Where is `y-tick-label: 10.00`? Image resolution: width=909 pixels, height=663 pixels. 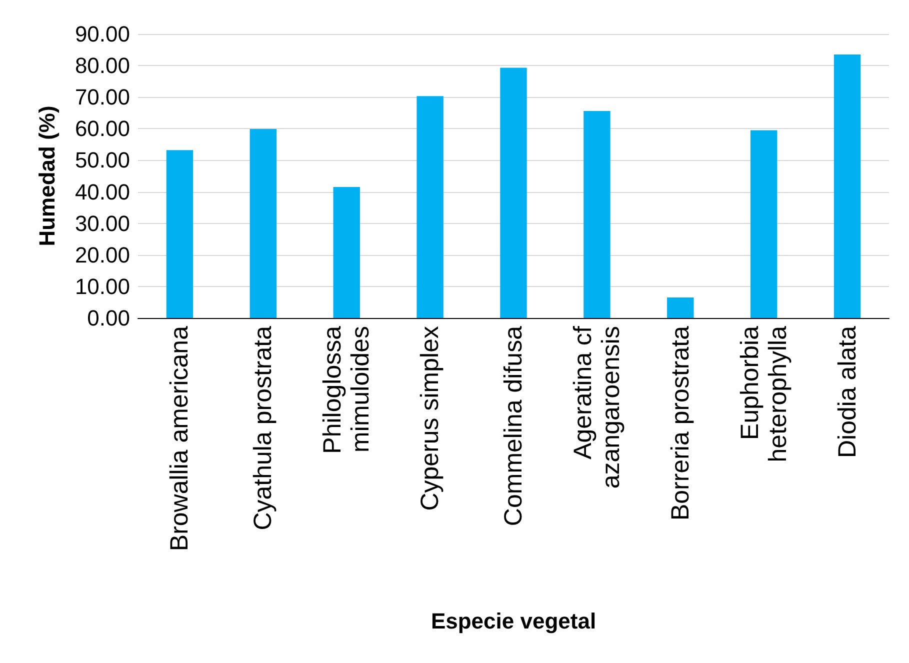
y-tick-label: 10.00 is located at coordinates (102, 286).